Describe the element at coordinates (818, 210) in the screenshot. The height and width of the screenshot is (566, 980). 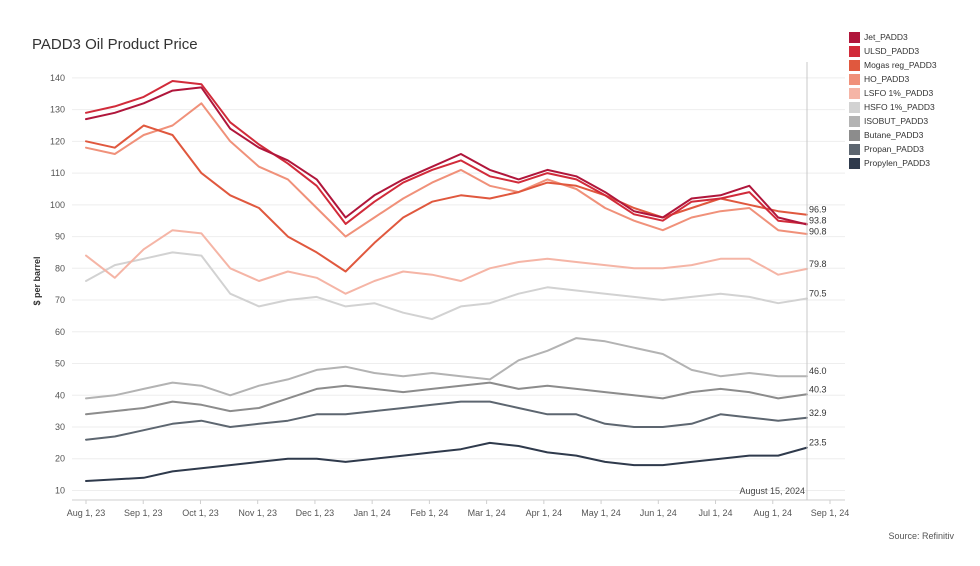
I see `end-label-Mogas reg_PADD3: 96.9` at that location.